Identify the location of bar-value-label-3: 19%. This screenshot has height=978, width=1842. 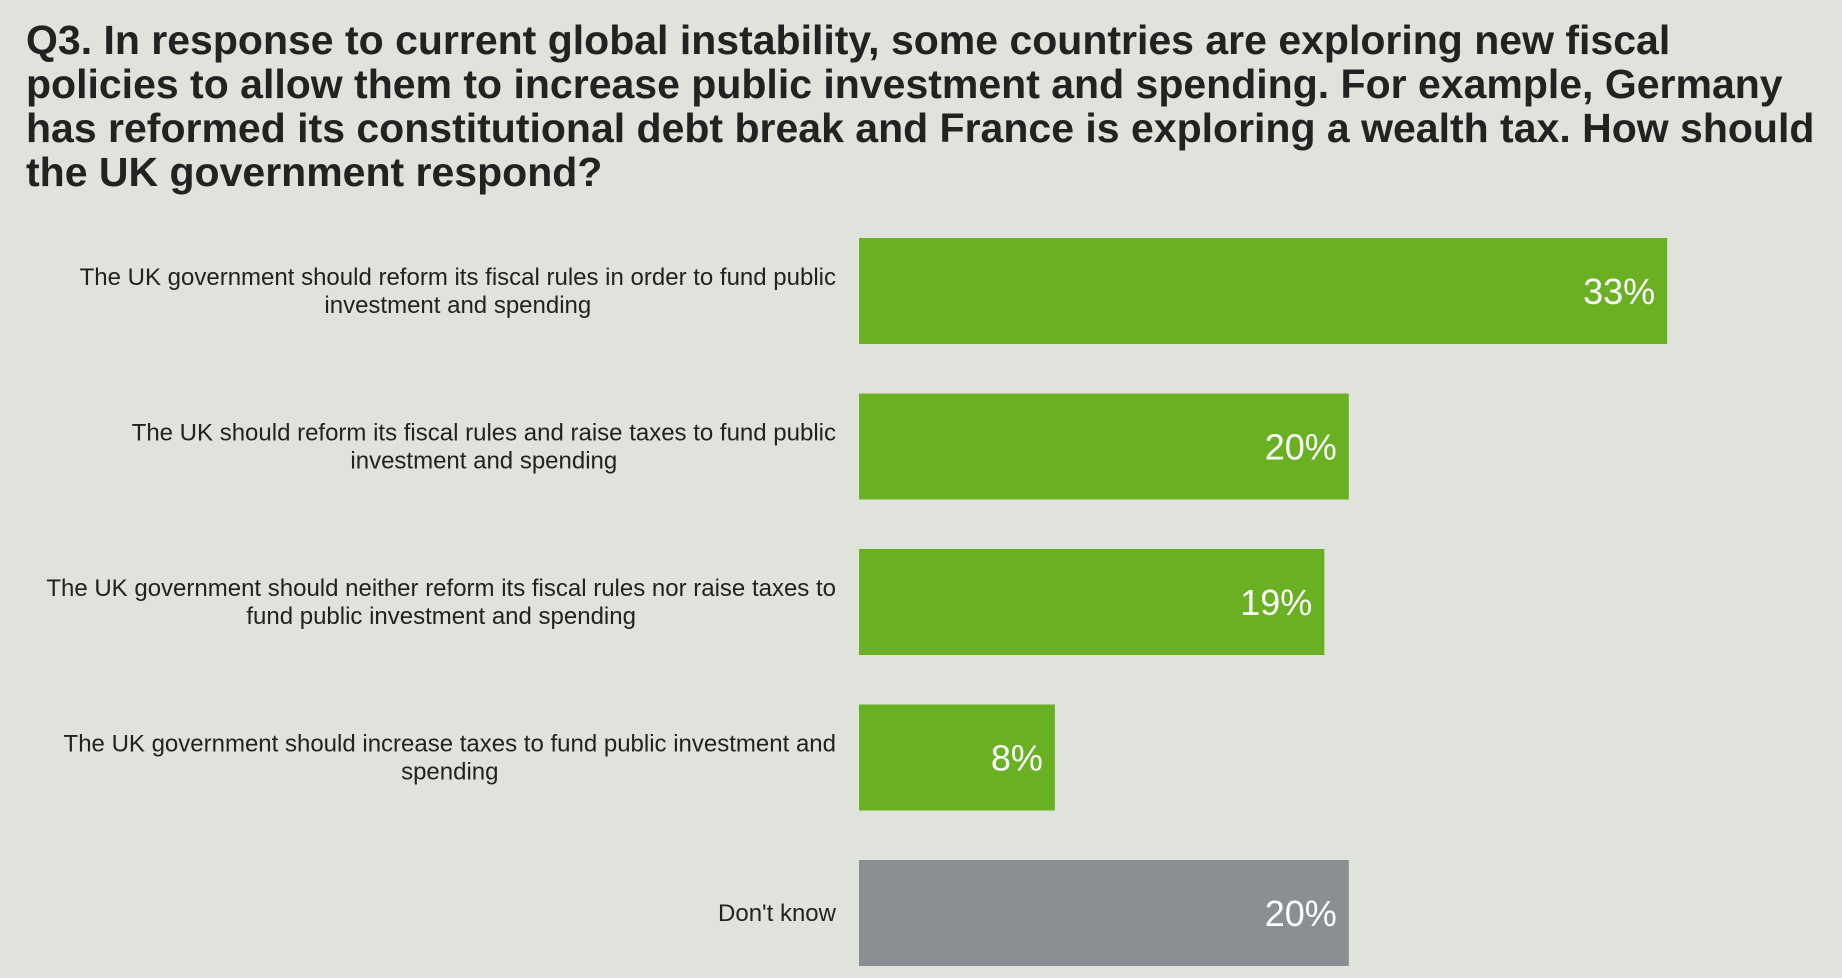
(1276, 602).